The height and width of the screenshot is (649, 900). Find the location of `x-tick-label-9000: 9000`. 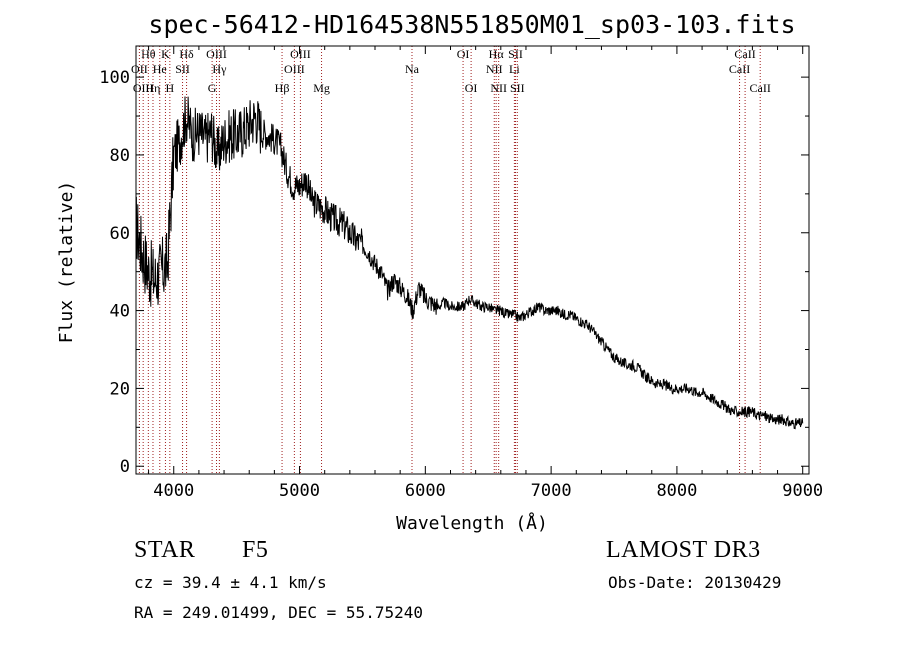

x-tick-label-9000: 9000 is located at coordinates (802, 491).